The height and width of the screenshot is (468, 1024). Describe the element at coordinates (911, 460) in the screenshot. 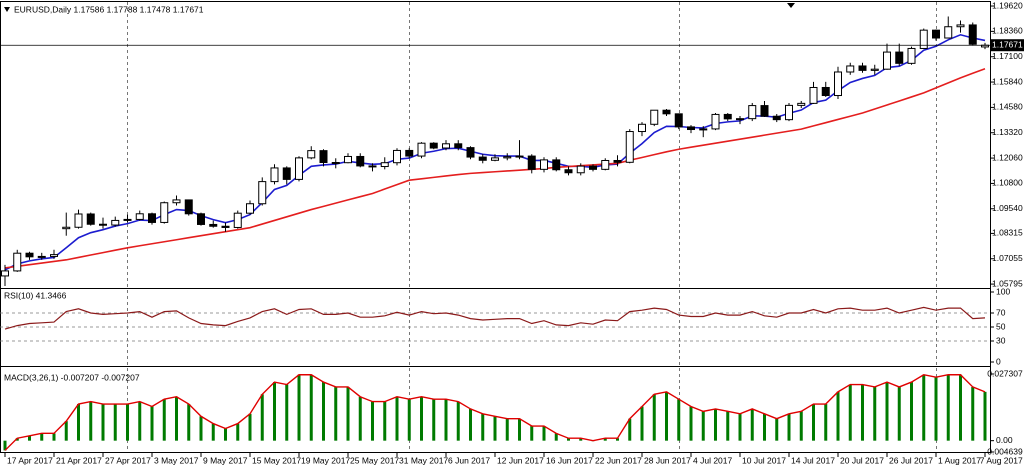

I see `x-tick-label: 26 Jul 2017` at that location.